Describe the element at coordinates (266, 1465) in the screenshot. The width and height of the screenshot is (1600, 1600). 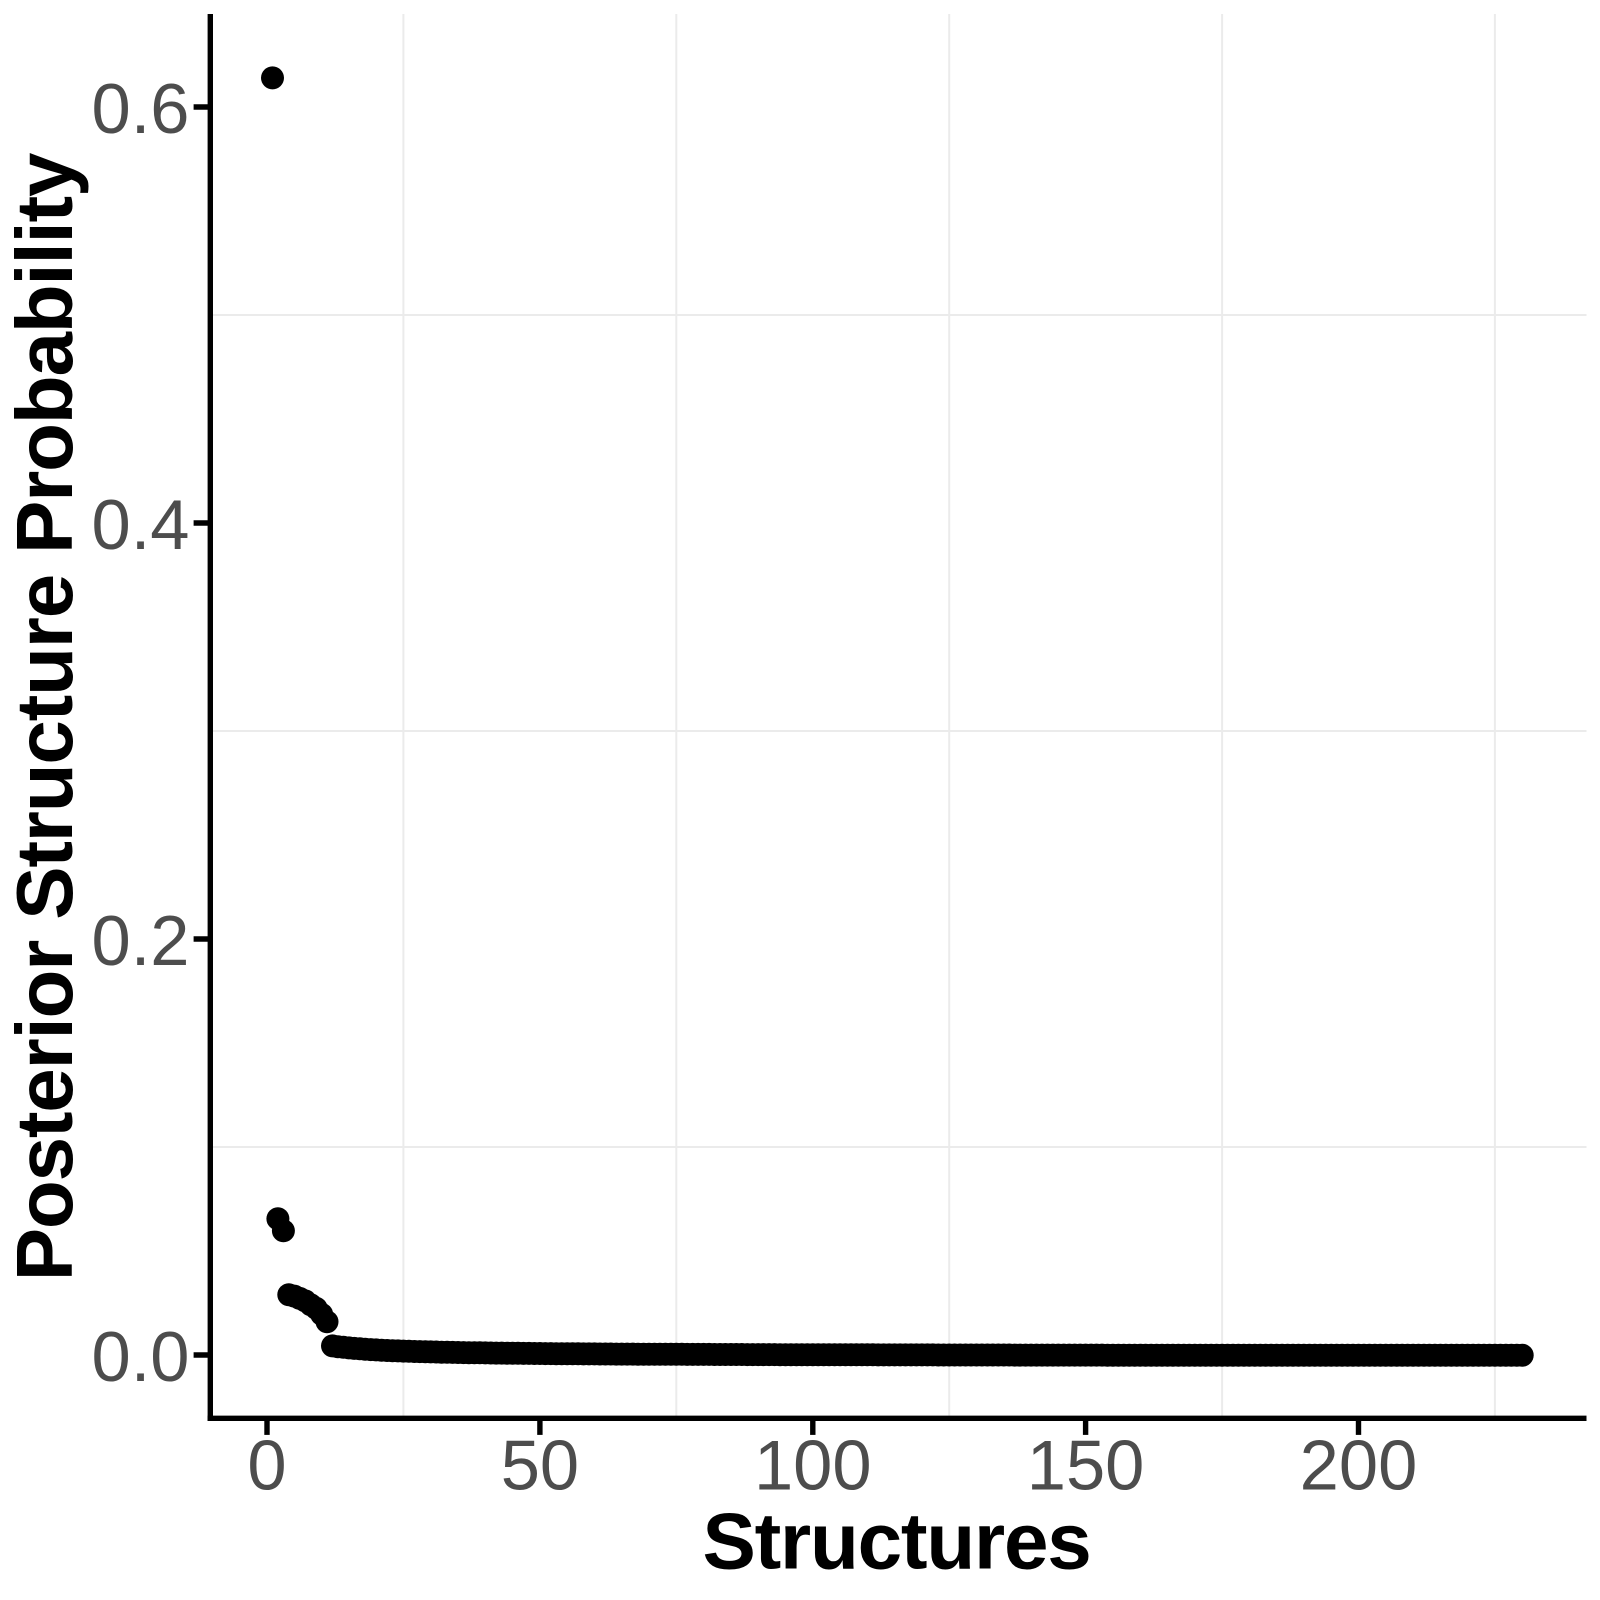
I see `svg-text: 0` at that location.